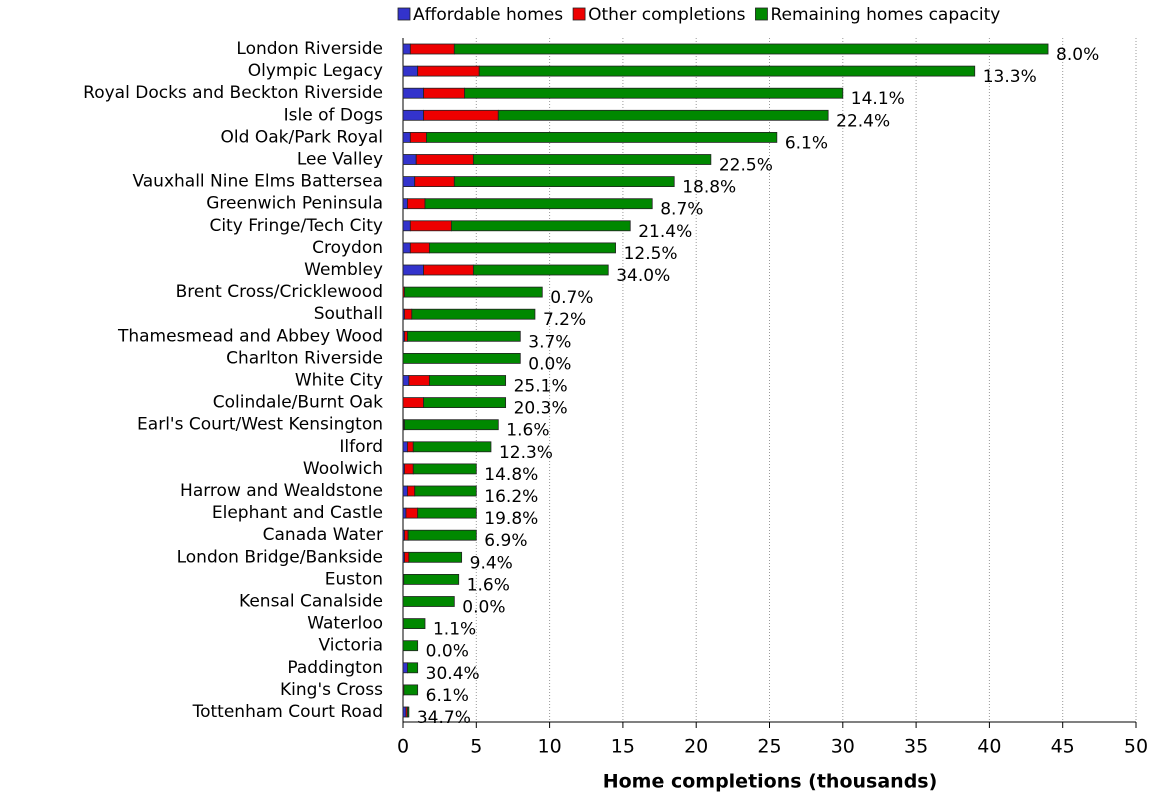 This screenshot has height=800, width=1157. What do you see at coordinates (571, 298) in the screenshot?
I see `bar-annotation: 0.7%` at bounding box center [571, 298].